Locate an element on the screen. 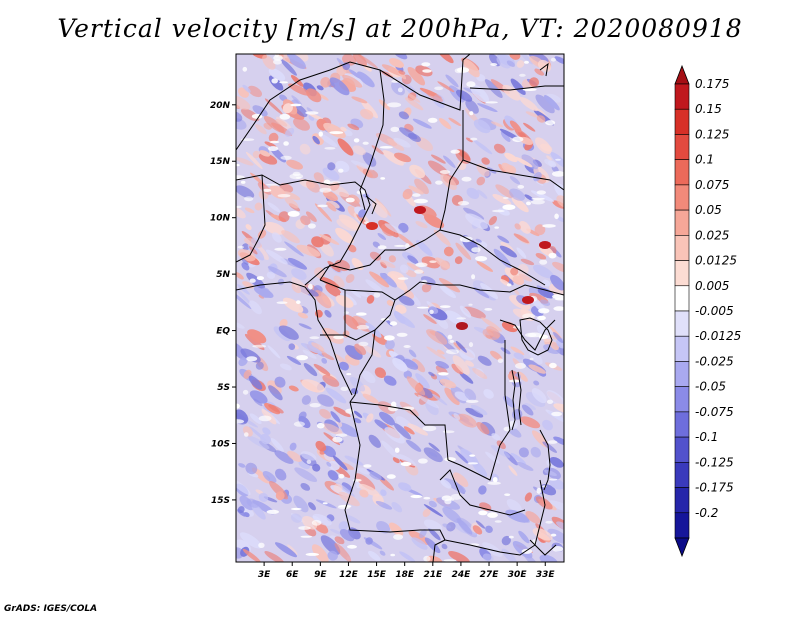 The width and height of the screenshot is (800, 618). lon-label: 9E is located at coordinates (320, 575).